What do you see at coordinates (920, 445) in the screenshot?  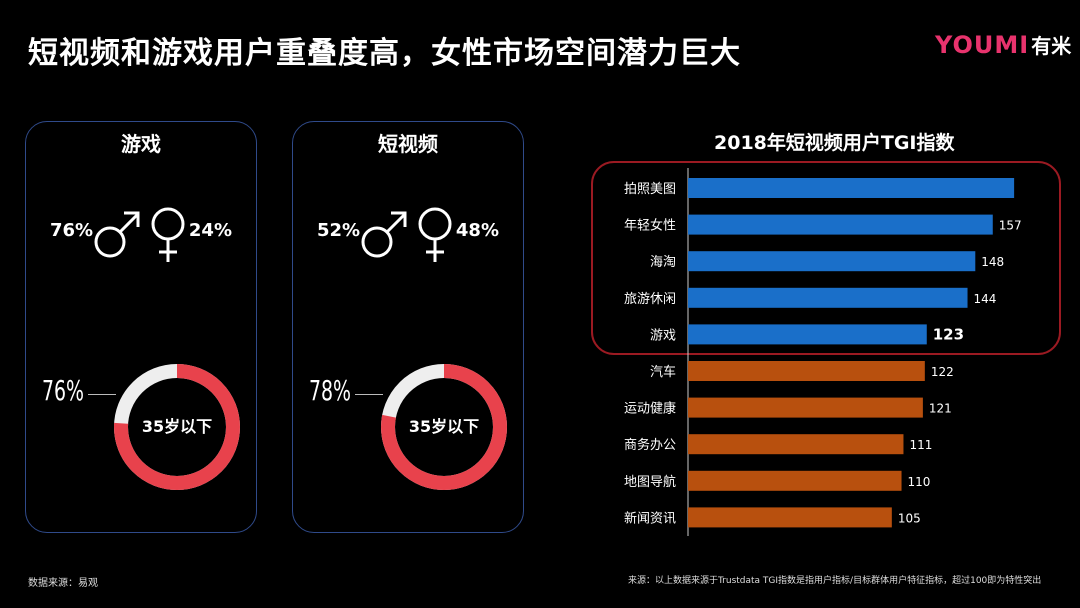 I see `value-label: 111` at bounding box center [920, 445].